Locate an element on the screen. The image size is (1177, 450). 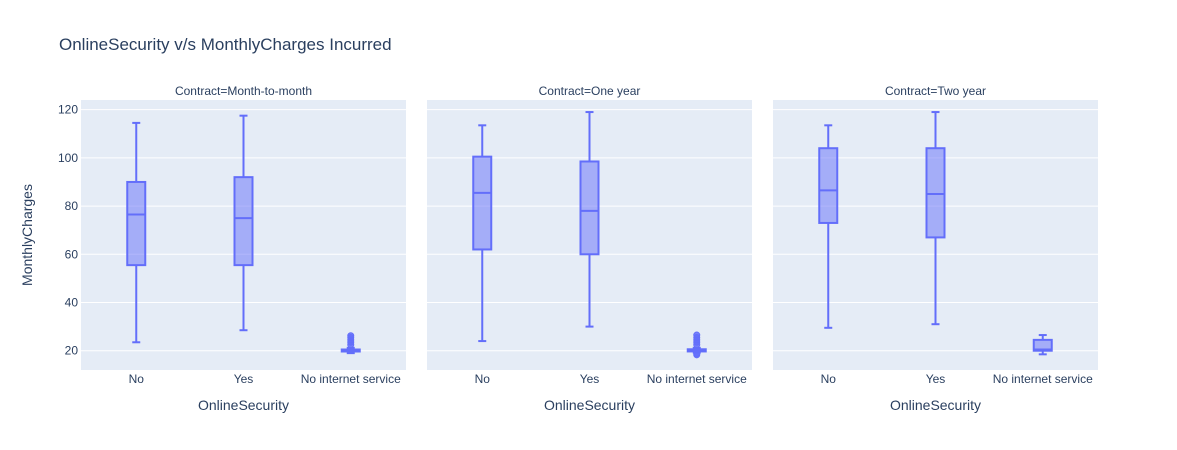
y-tick-label: 120 is located at coordinates (68, 110).